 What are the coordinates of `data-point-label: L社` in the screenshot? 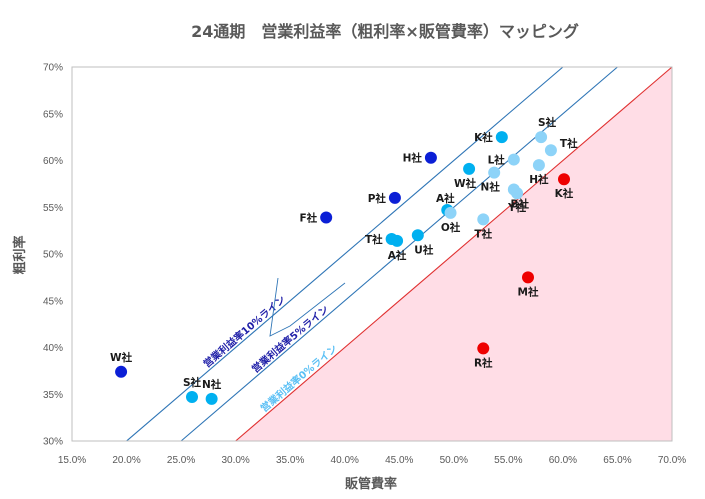 It's located at (497, 160).